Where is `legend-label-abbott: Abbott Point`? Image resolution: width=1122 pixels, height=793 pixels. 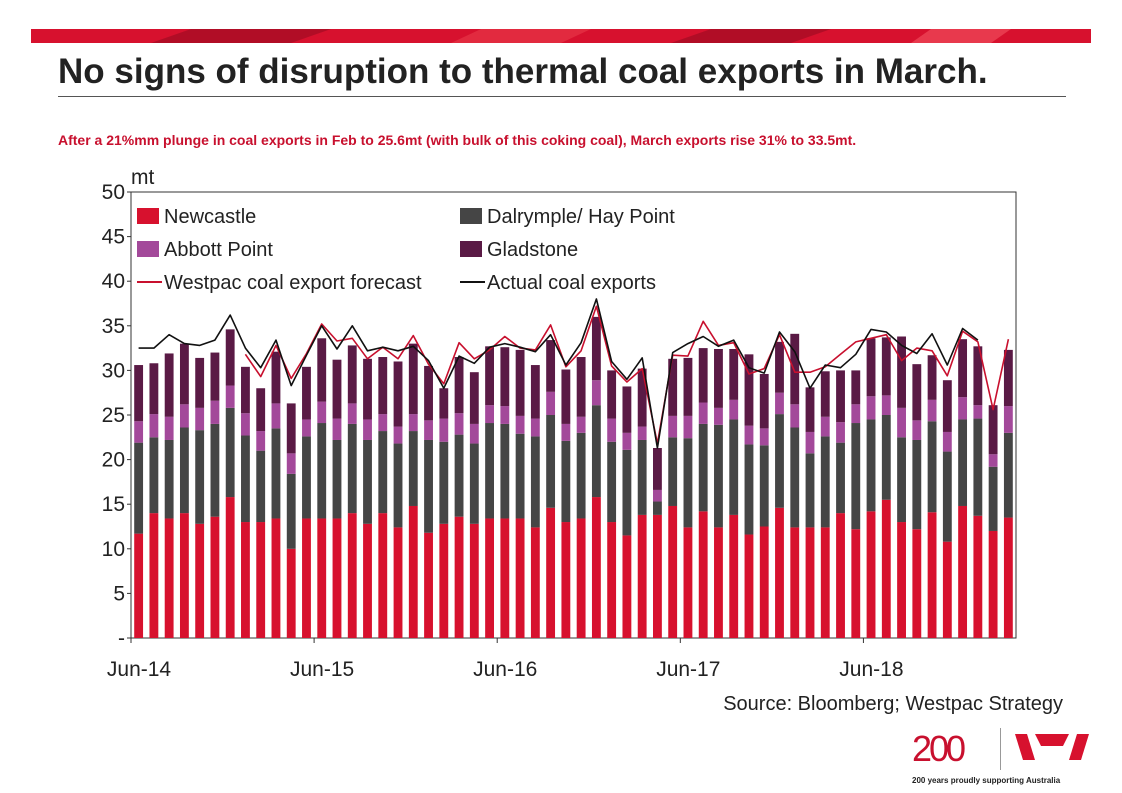
legend-label-abbott: Abbott Point is located at coordinates (218, 250).